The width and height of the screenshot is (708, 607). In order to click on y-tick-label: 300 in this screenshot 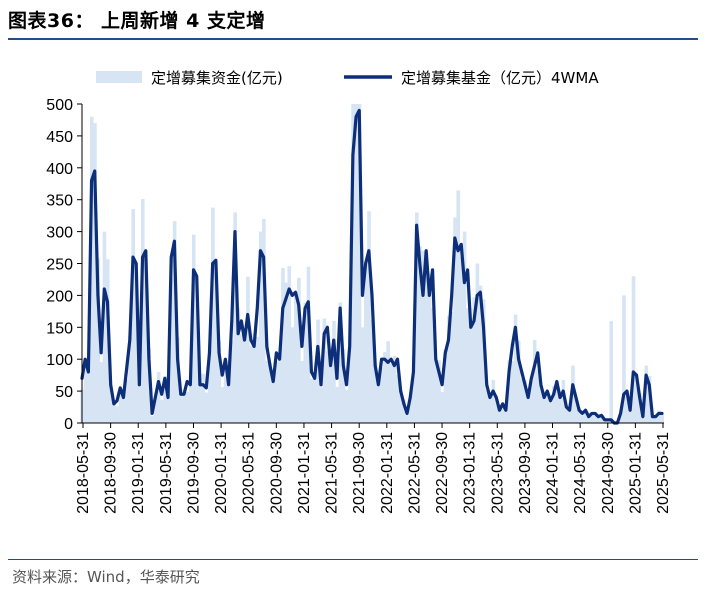, I will do `click(59, 233)`.